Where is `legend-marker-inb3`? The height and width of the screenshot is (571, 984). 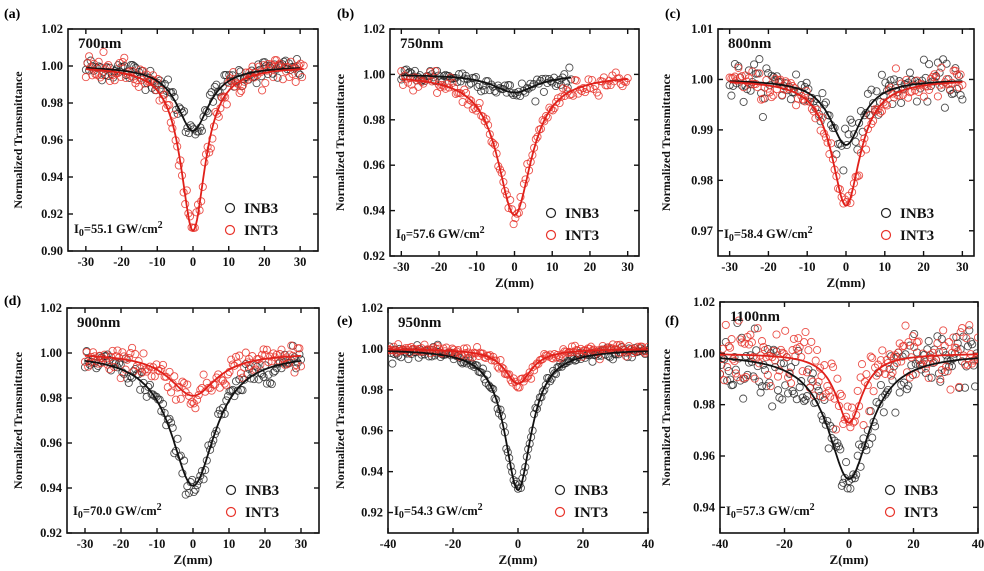 legend-marker-inb3 is located at coordinates (551, 213).